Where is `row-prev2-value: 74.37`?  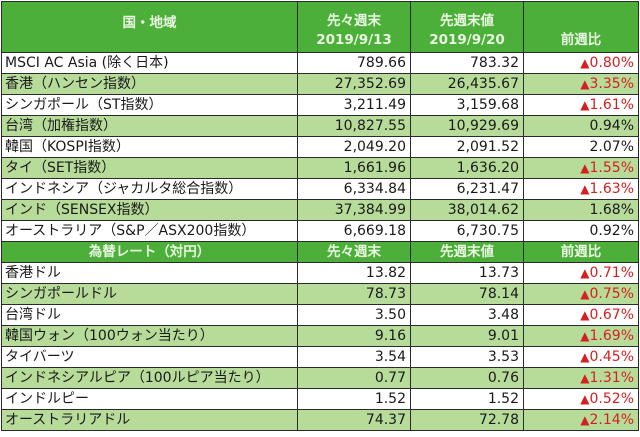
row-prev2-value: 74.37 is located at coordinates (354, 420).